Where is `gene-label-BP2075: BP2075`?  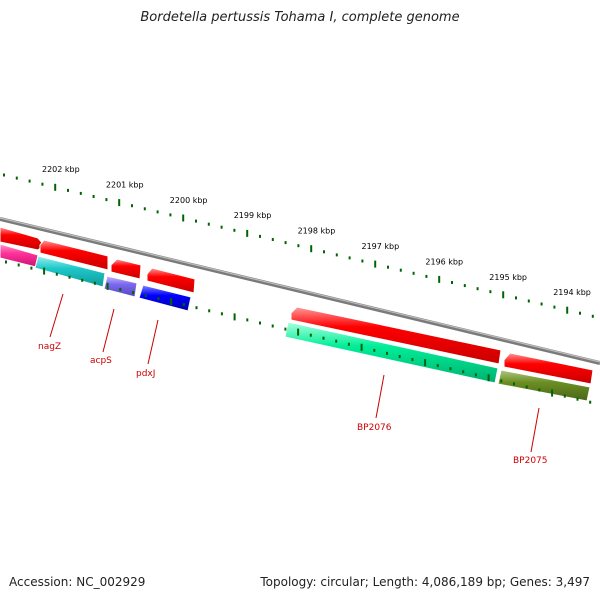
gene-label-BP2075: BP2075 is located at coordinates (530, 461).